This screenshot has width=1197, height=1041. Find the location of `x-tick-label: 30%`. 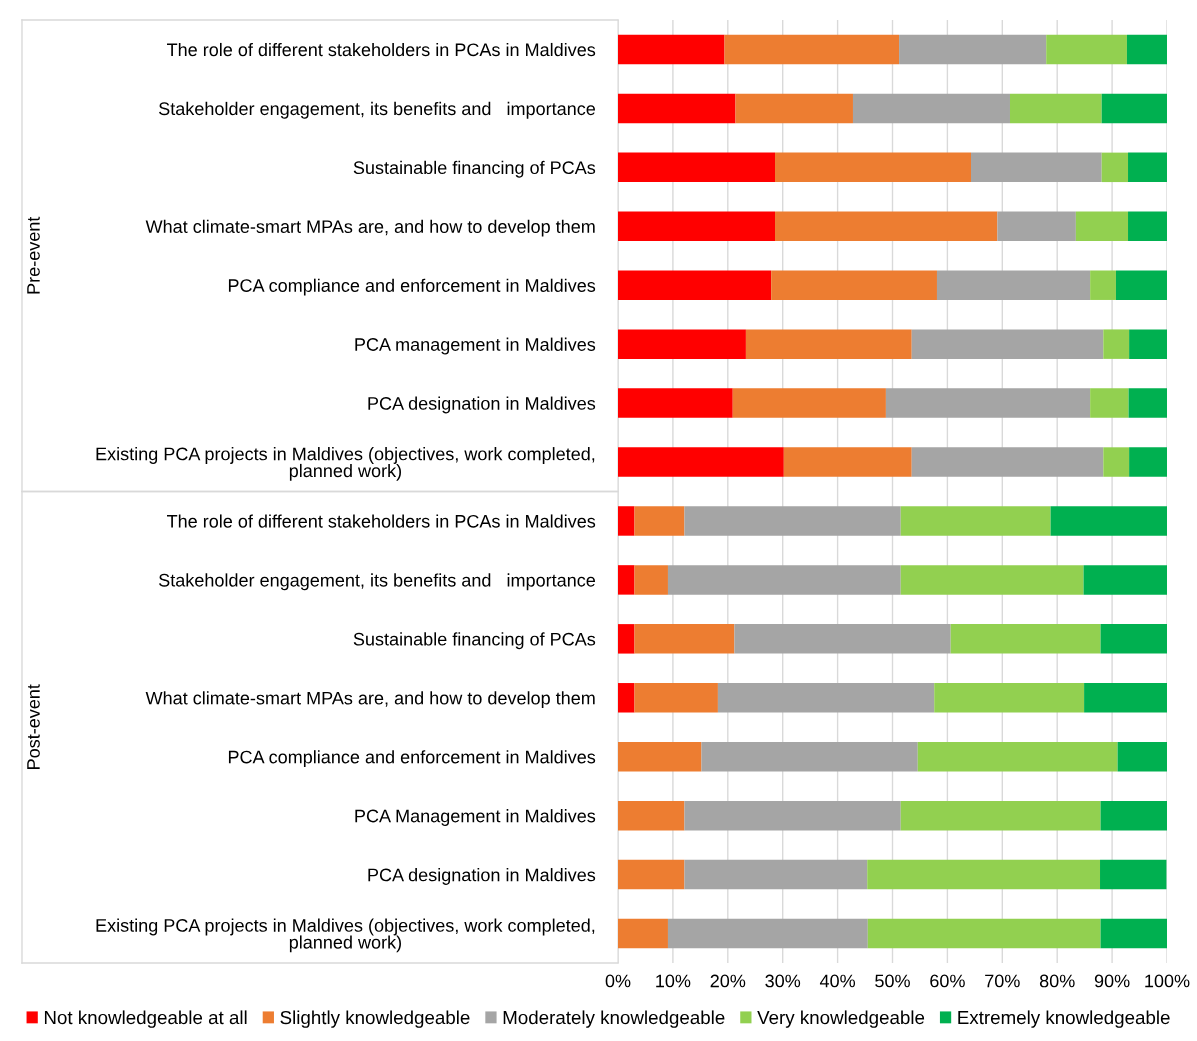

x-tick-label: 30% is located at coordinates (783, 981).